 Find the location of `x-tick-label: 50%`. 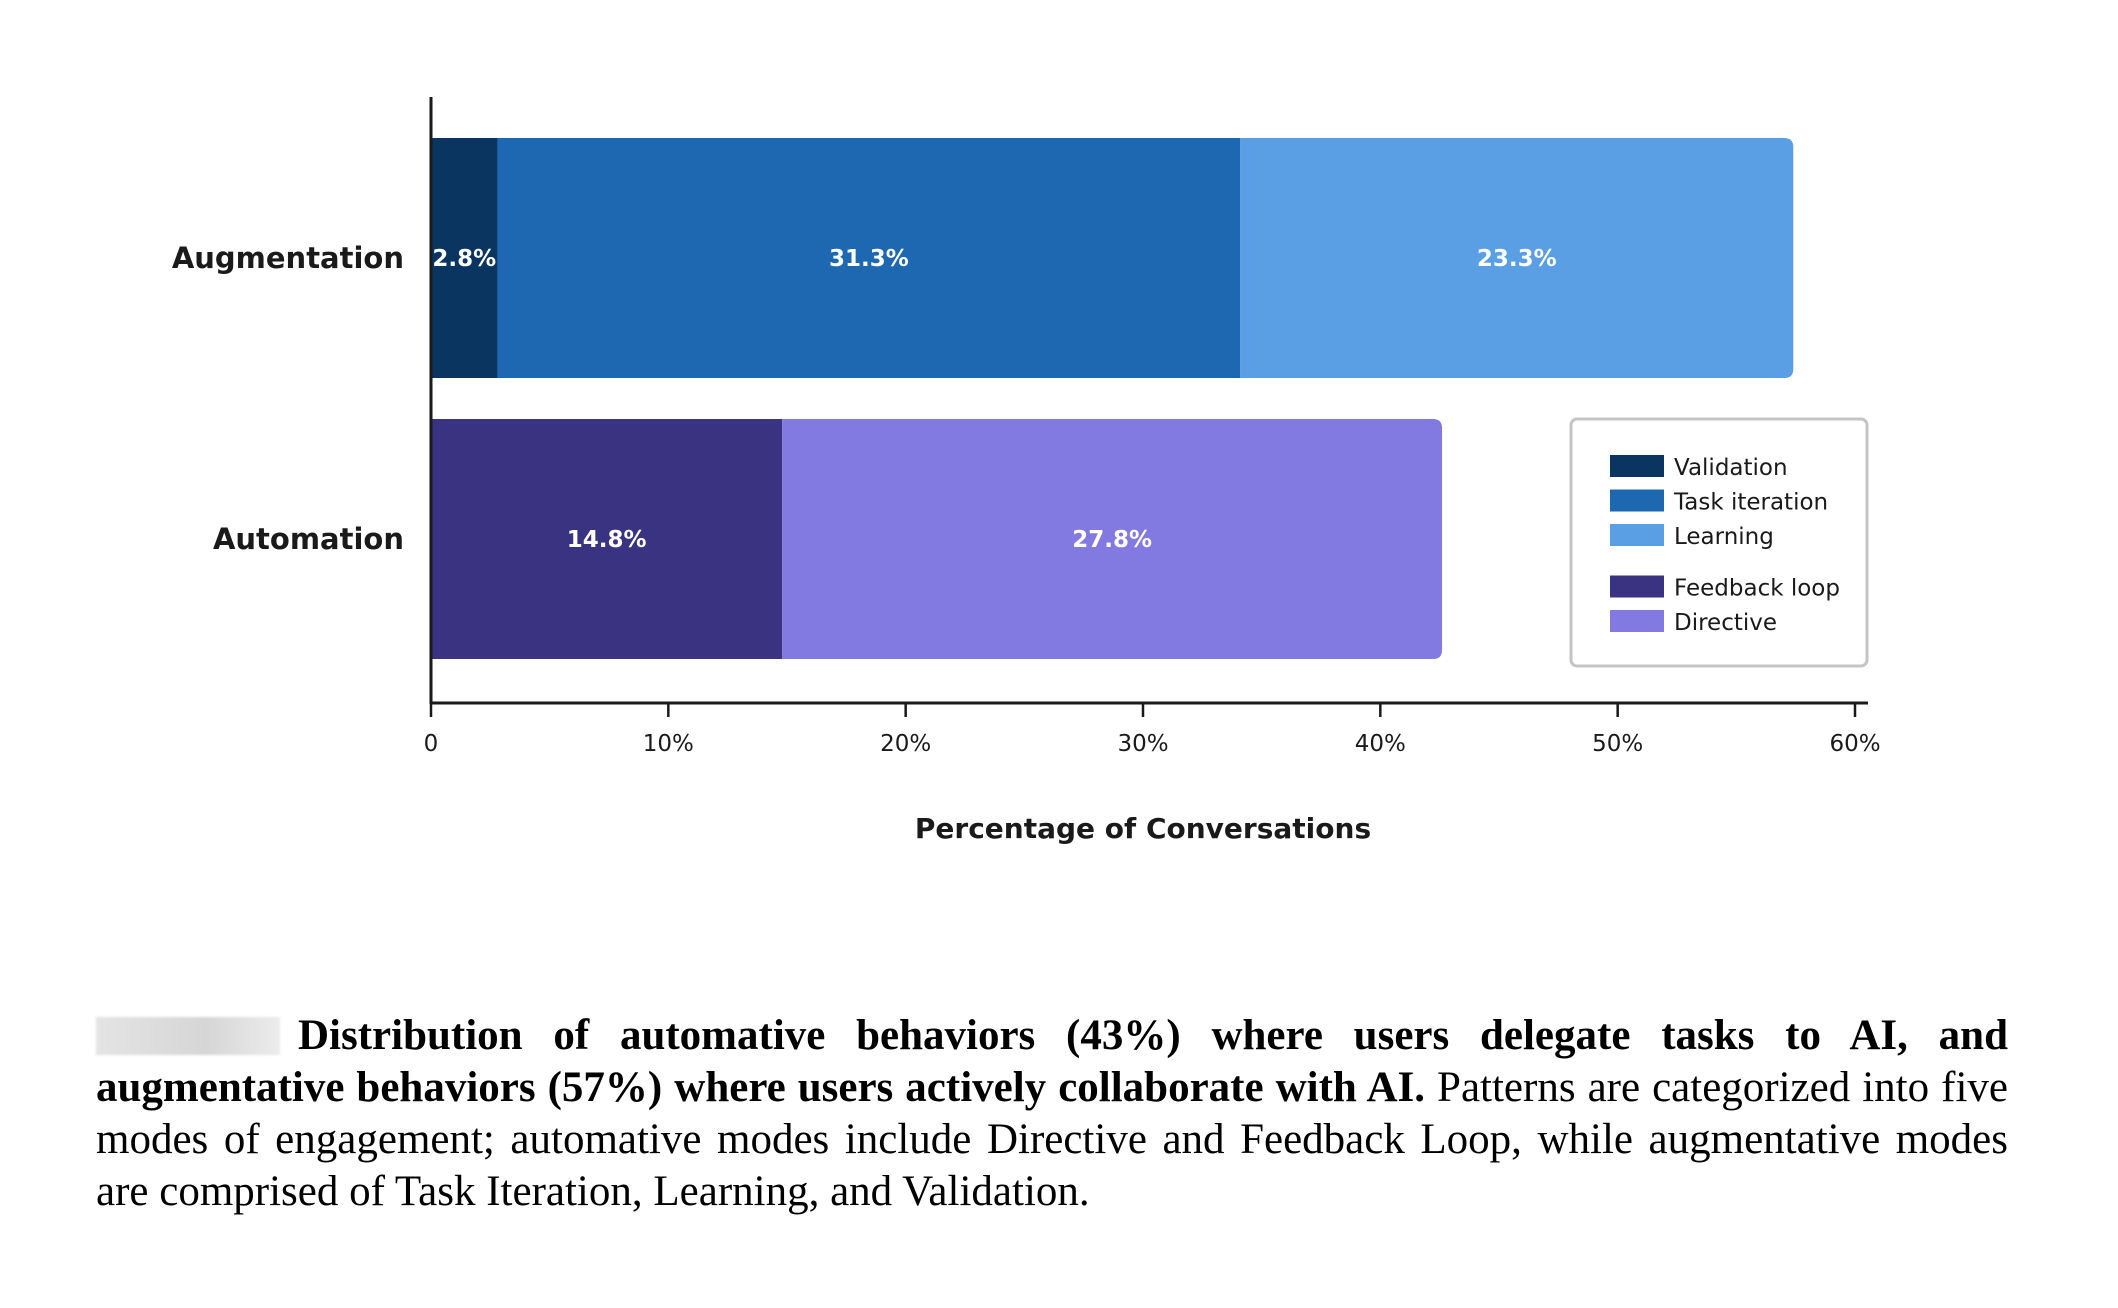

x-tick-label: 50% is located at coordinates (1617, 744).